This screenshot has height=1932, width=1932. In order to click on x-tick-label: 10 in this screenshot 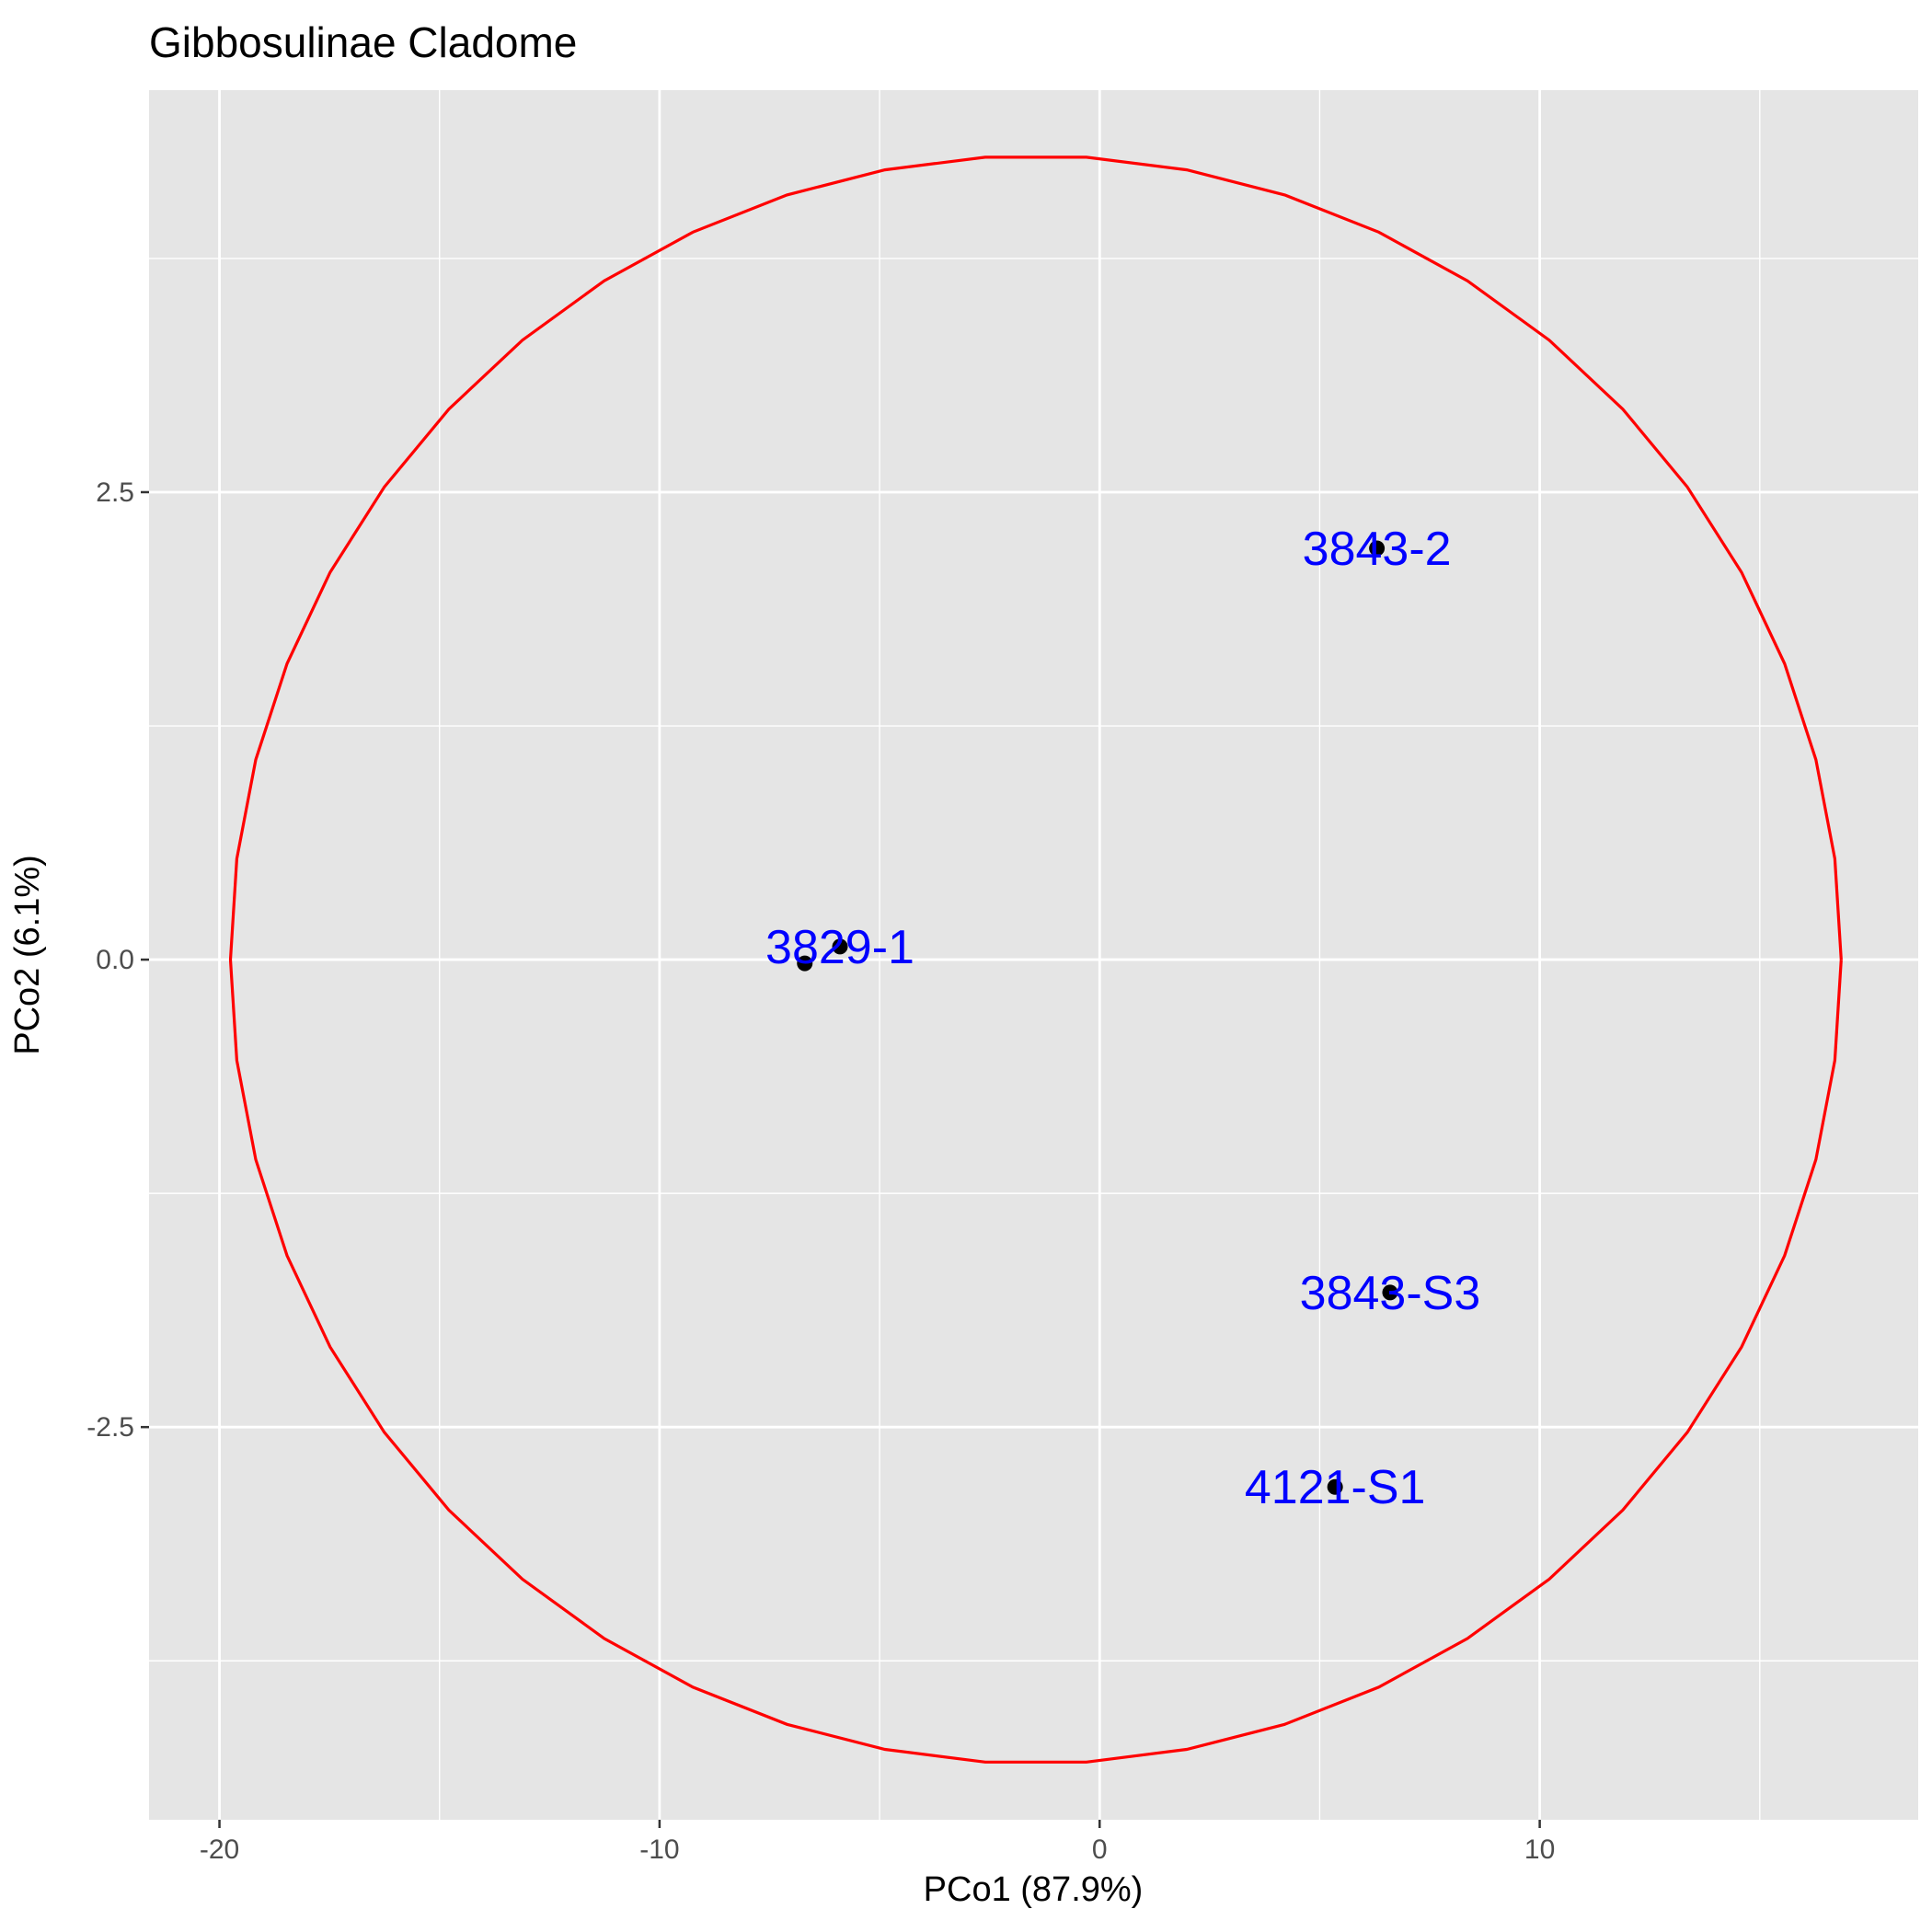, I will do `click(1539, 1849)`.